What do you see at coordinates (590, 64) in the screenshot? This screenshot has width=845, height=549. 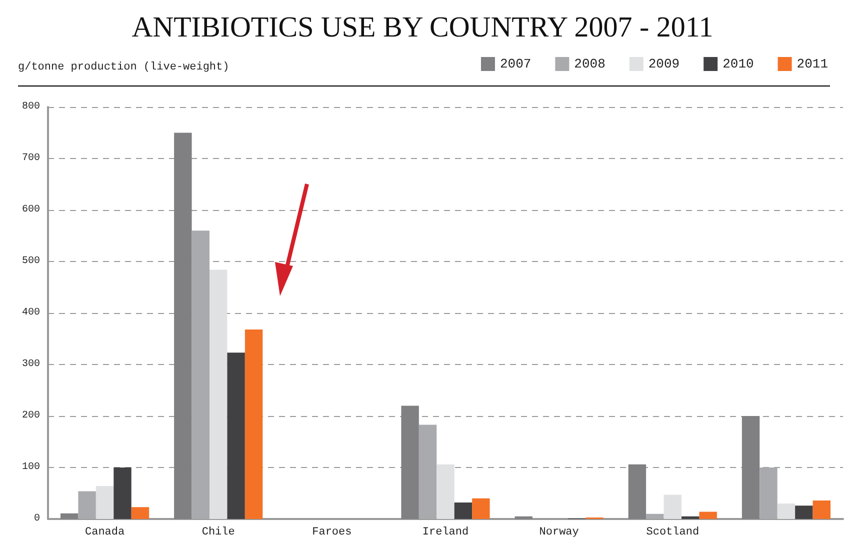 I see `legend-label: 2008` at bounding box center [590, 64].